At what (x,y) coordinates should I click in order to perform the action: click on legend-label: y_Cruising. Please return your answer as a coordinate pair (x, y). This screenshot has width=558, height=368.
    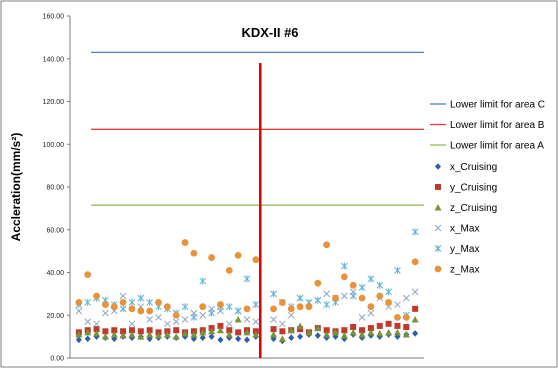
    Looking at the image, I should click on (473, 188).